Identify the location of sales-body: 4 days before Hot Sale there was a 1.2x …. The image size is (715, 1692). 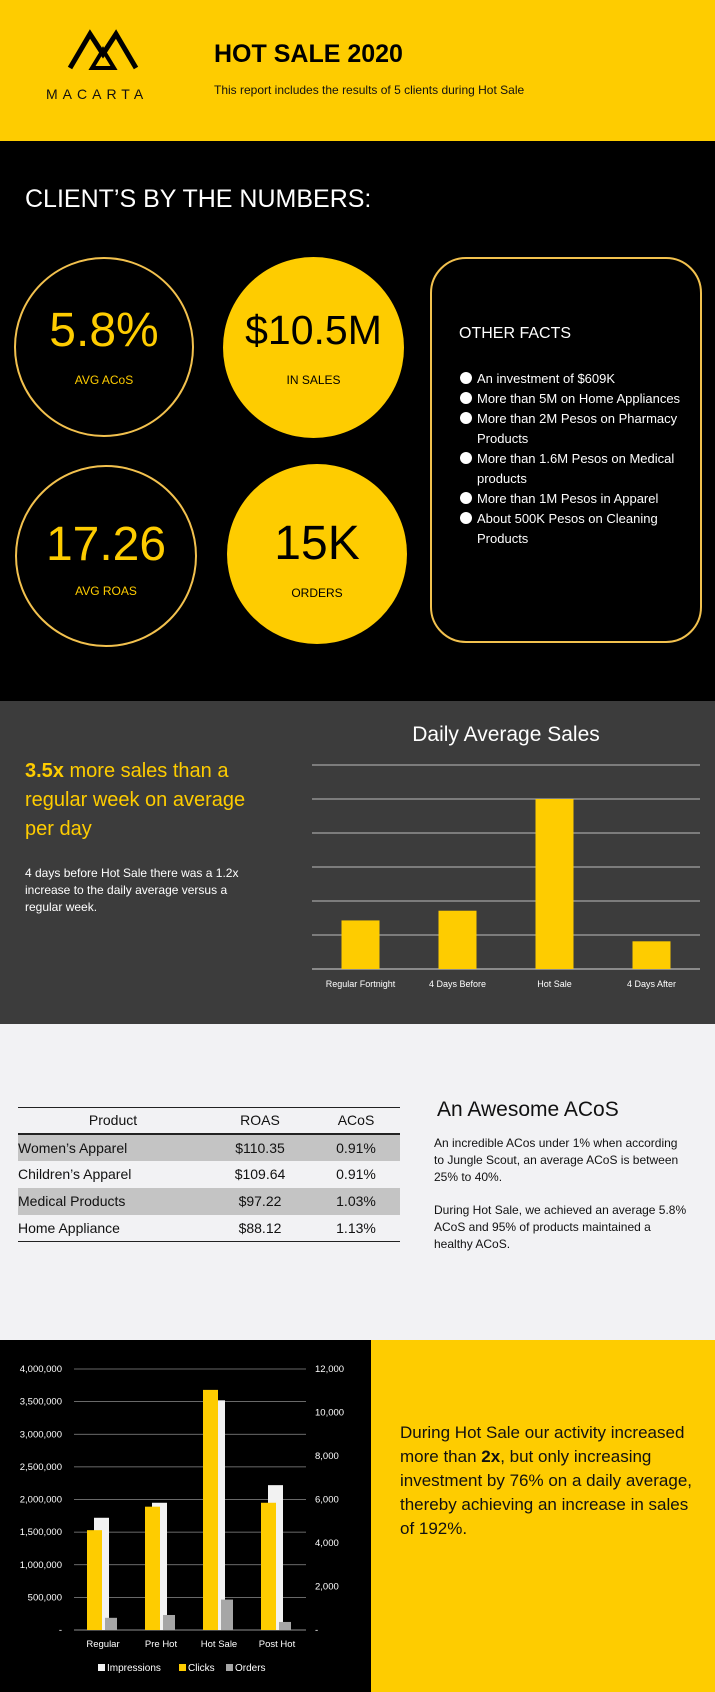
(132, 890).